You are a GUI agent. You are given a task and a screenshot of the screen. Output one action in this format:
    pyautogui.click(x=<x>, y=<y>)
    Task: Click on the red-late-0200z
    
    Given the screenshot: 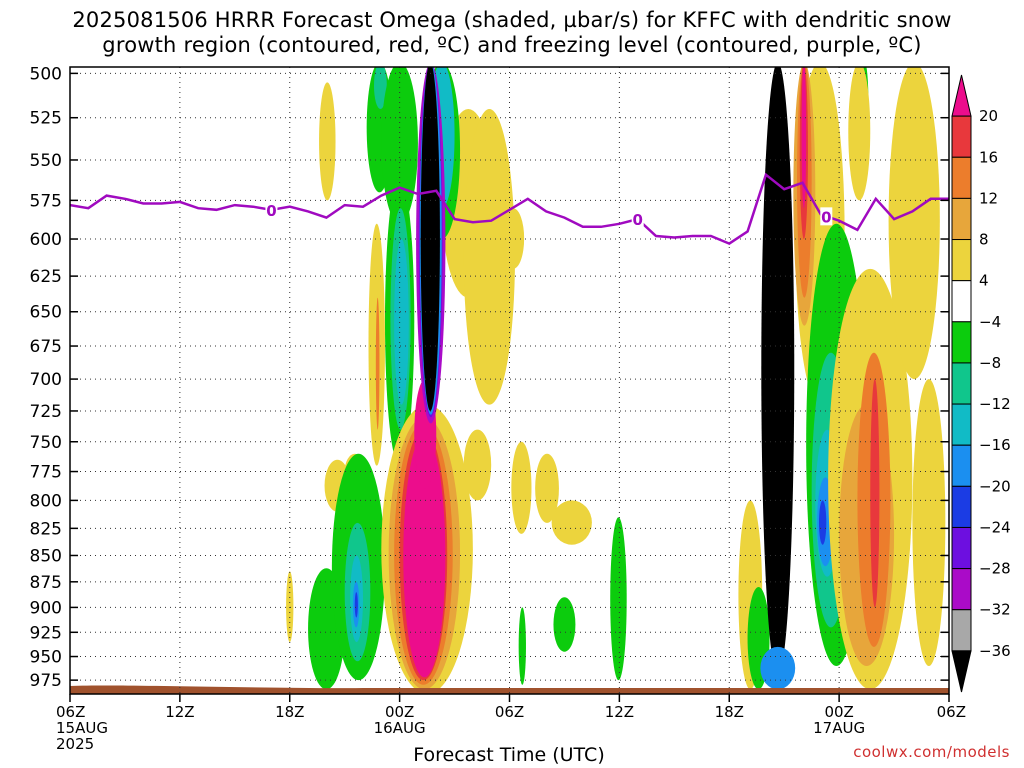 What is the action you would take?
    pyautogui.click(x=875, y=493)
    